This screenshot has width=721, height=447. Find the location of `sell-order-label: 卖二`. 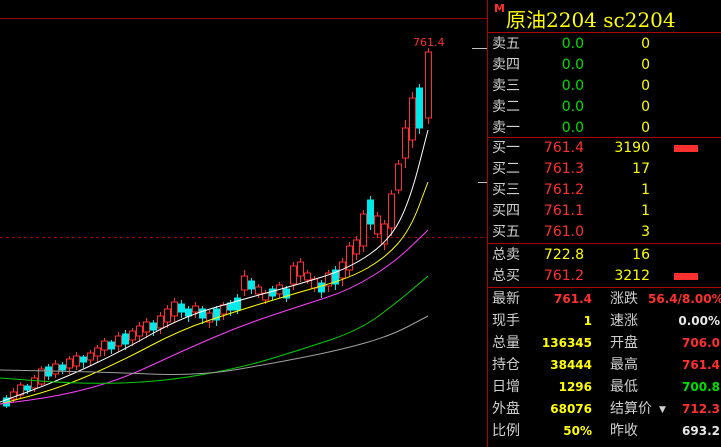

sell-order-label: 卖二 is located at coordinates (506, 107).